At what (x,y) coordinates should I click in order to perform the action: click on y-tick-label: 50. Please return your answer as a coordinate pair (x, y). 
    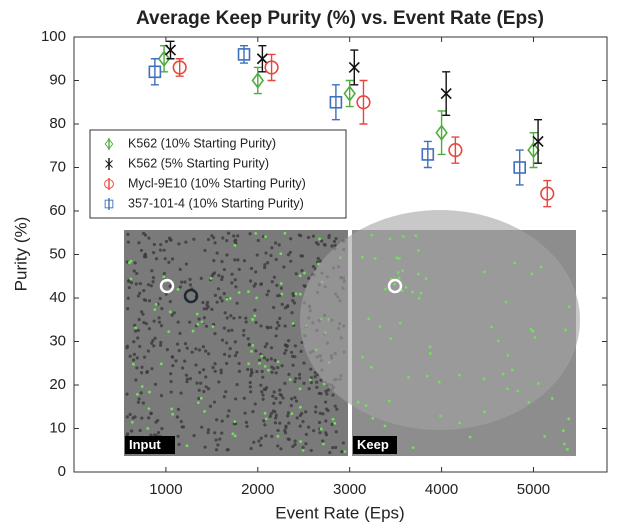
    Looking at the image, I should click on (57, 253).